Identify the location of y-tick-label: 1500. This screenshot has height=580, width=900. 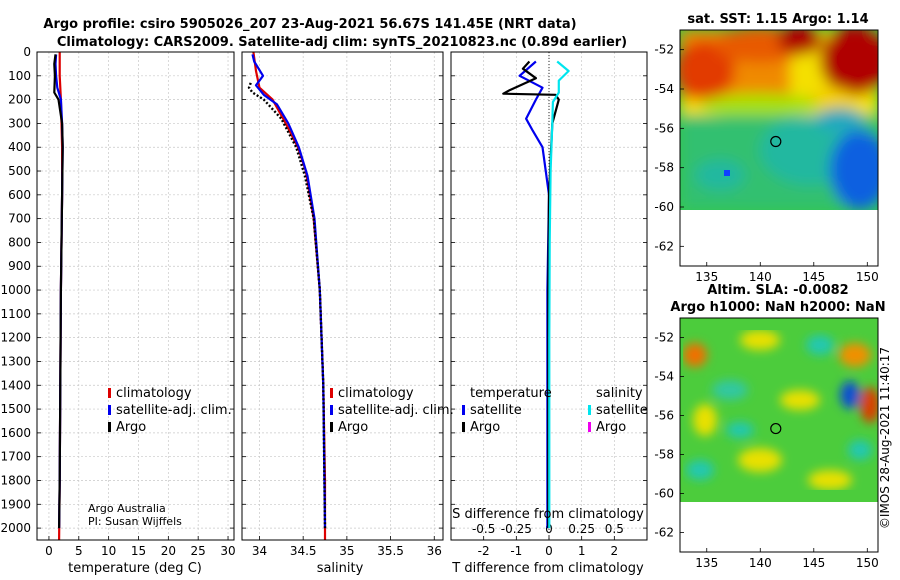
(15, 409).